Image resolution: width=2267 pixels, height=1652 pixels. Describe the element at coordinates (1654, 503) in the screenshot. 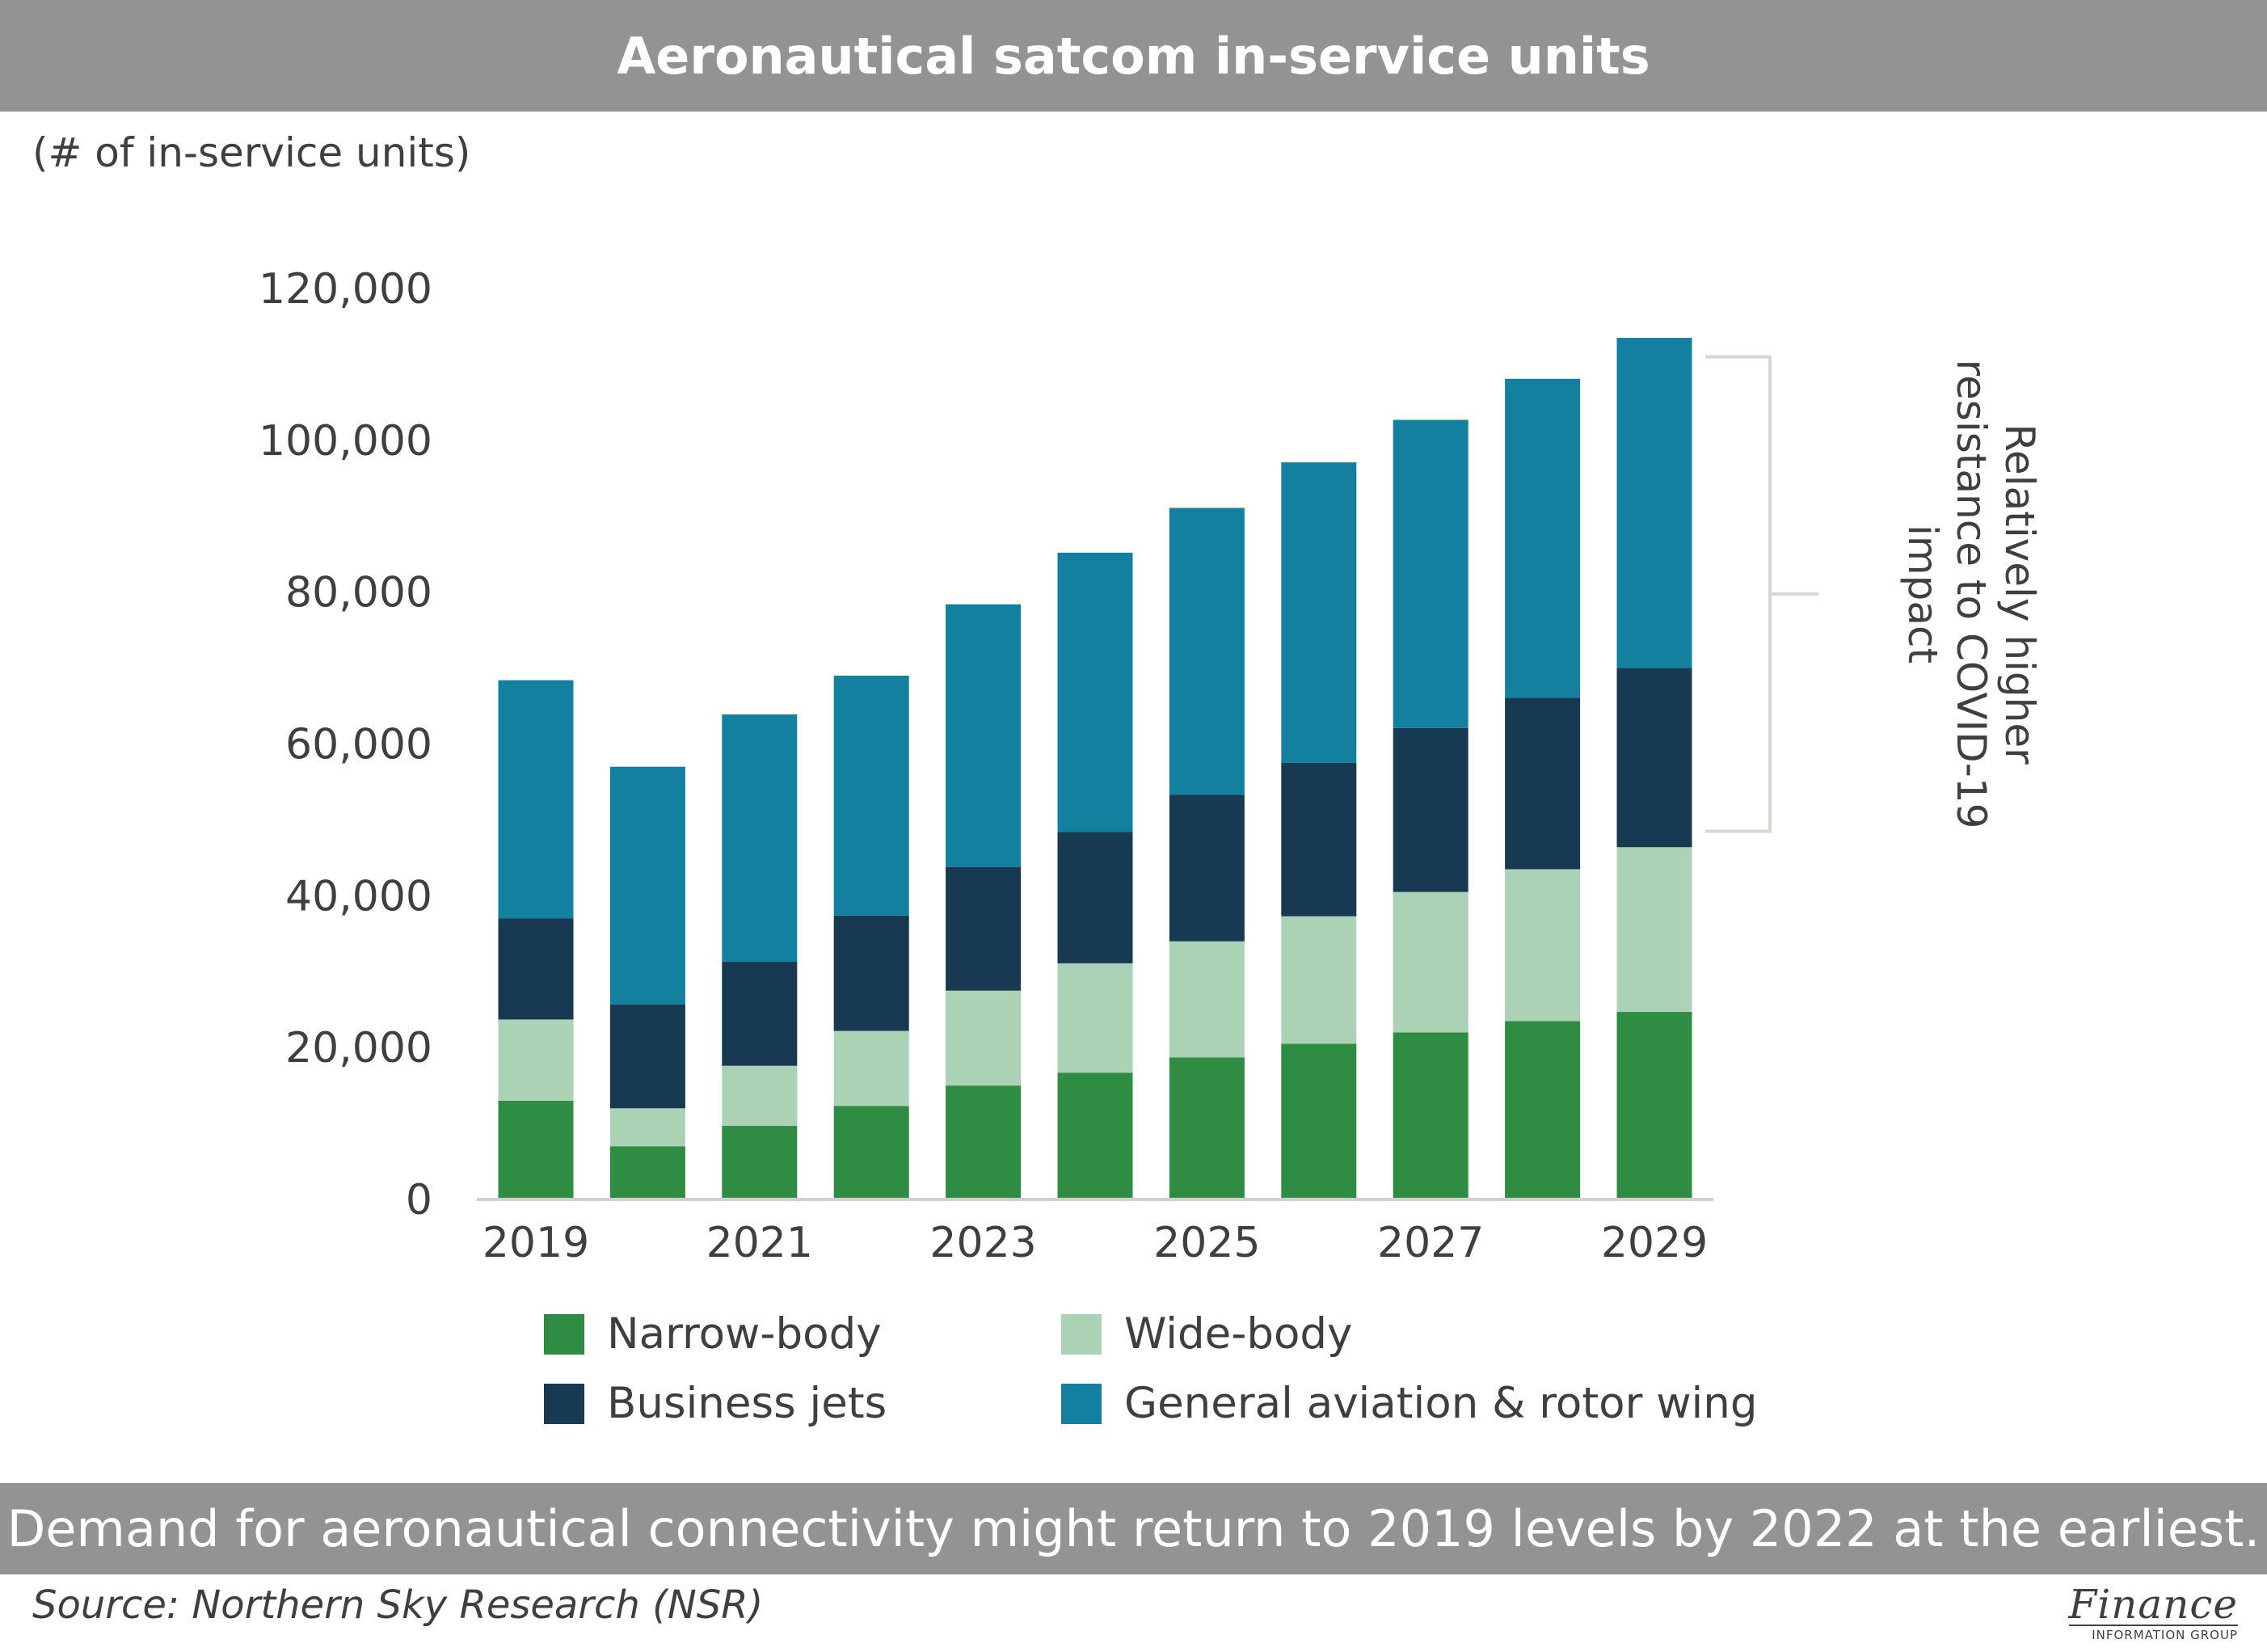

I see `bar-segment-general-aviation-rotor-wing-2029` at that location.